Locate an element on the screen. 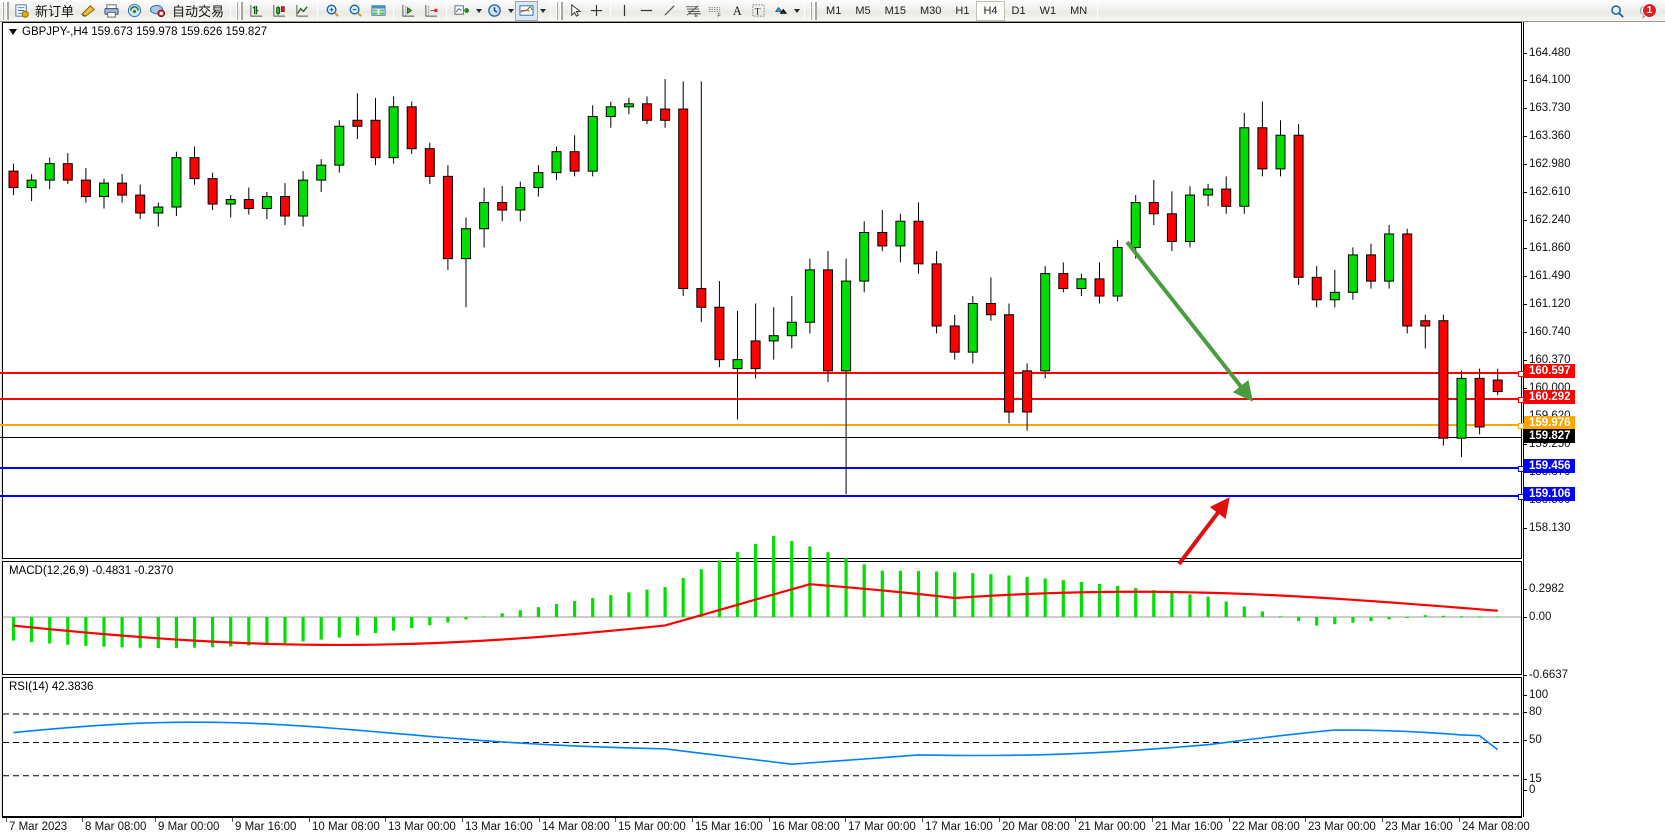 The image size is (1665, 839). svg-text: T is located at coordinates (758, 12).